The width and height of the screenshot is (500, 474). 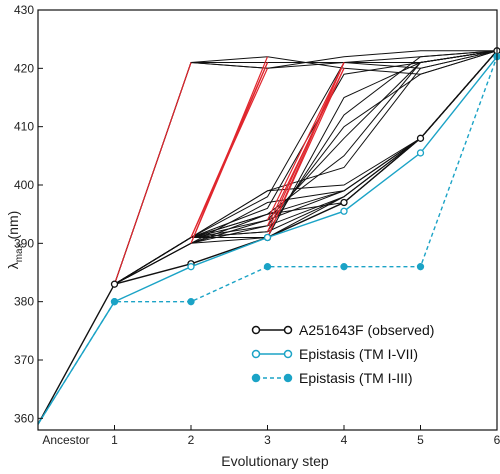 What do you see at coordinates (24, 360) in the screenshot?
I see `y-tick-label: 370` at bounding box center [24, 360].